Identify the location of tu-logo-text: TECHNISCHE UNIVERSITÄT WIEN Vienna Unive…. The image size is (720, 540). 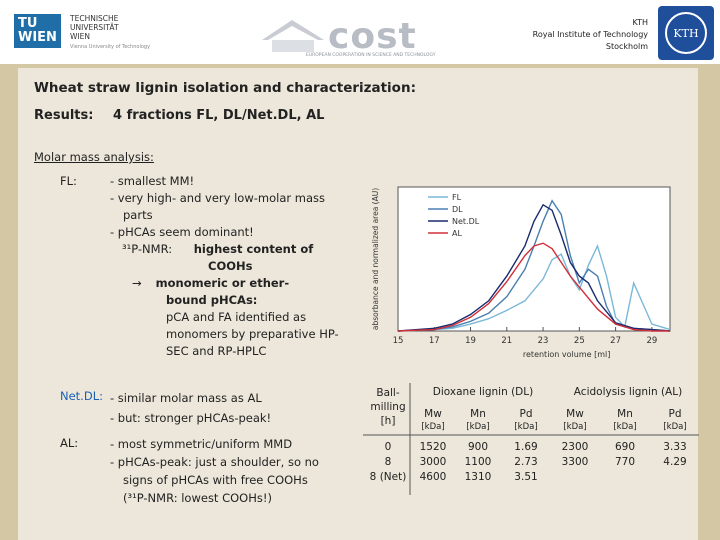
(110, 33).